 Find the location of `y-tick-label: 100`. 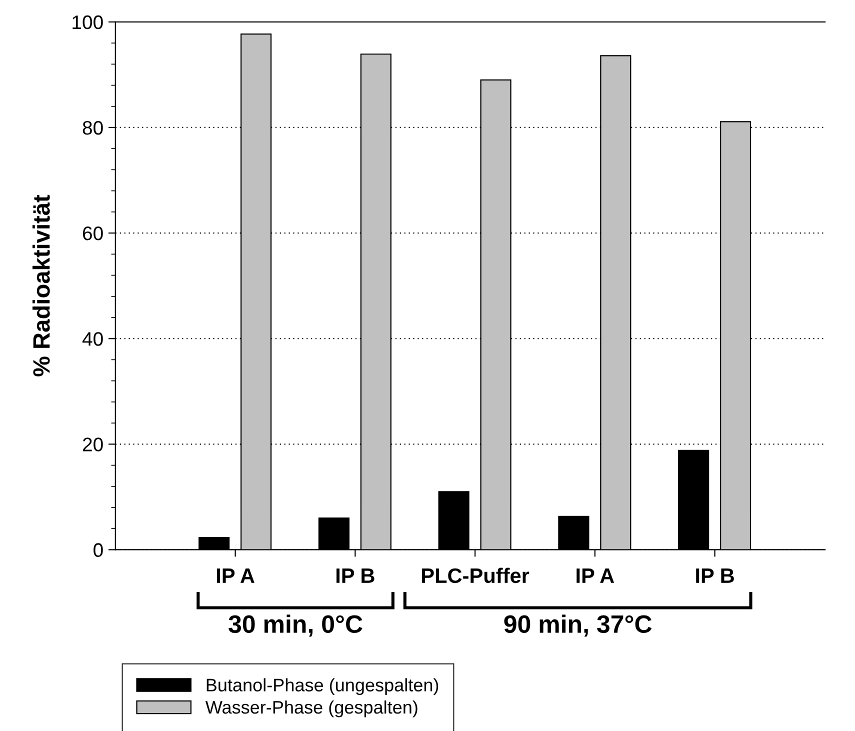

y-tick-label: 100 is located at coordinates (87, 22).